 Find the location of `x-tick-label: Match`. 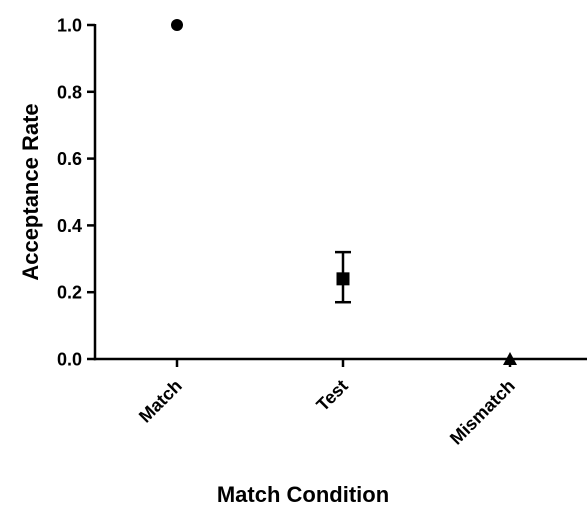

x-tick-label: Match is located at coordinates (160, 401).